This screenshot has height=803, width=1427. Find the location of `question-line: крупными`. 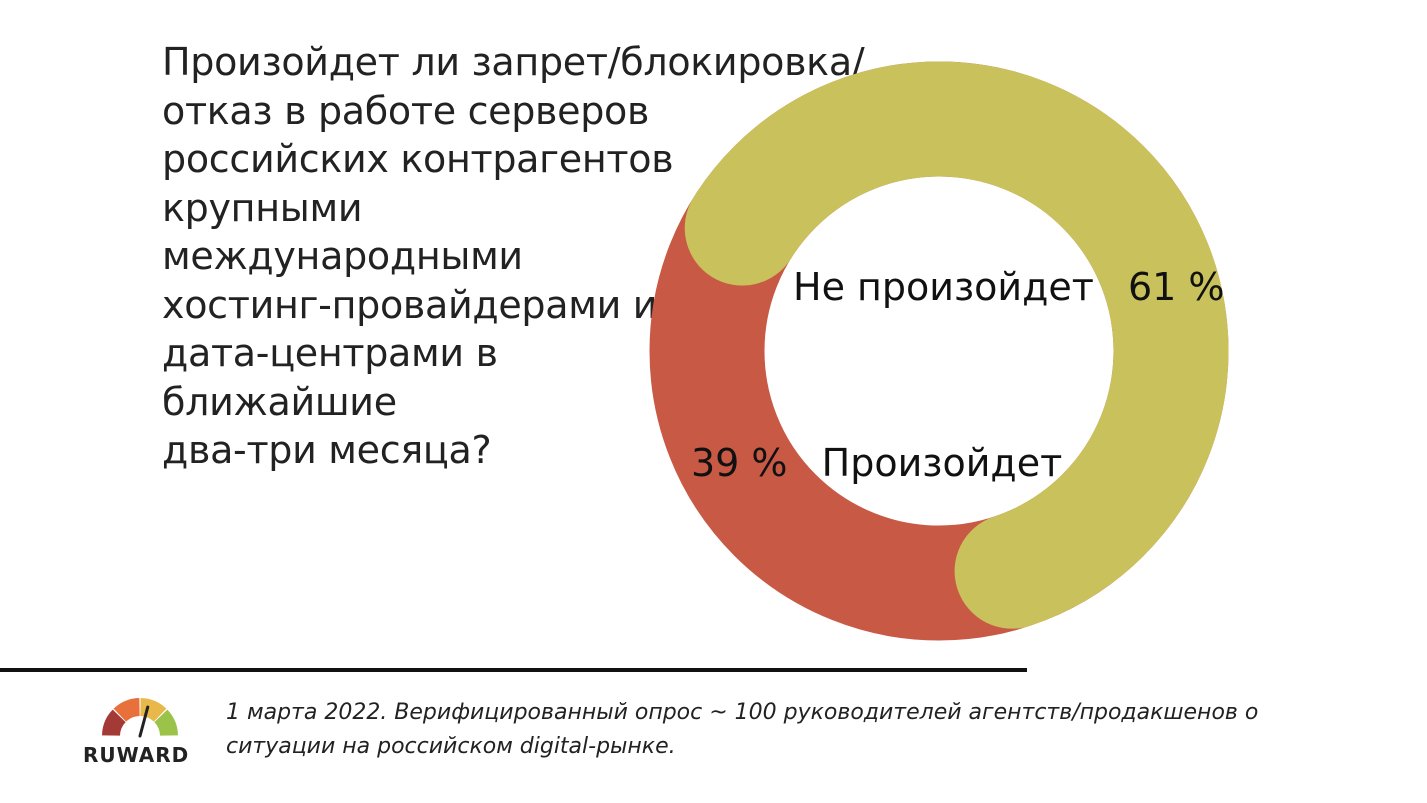

question-line: крупными is located at coordinates (262, 207).